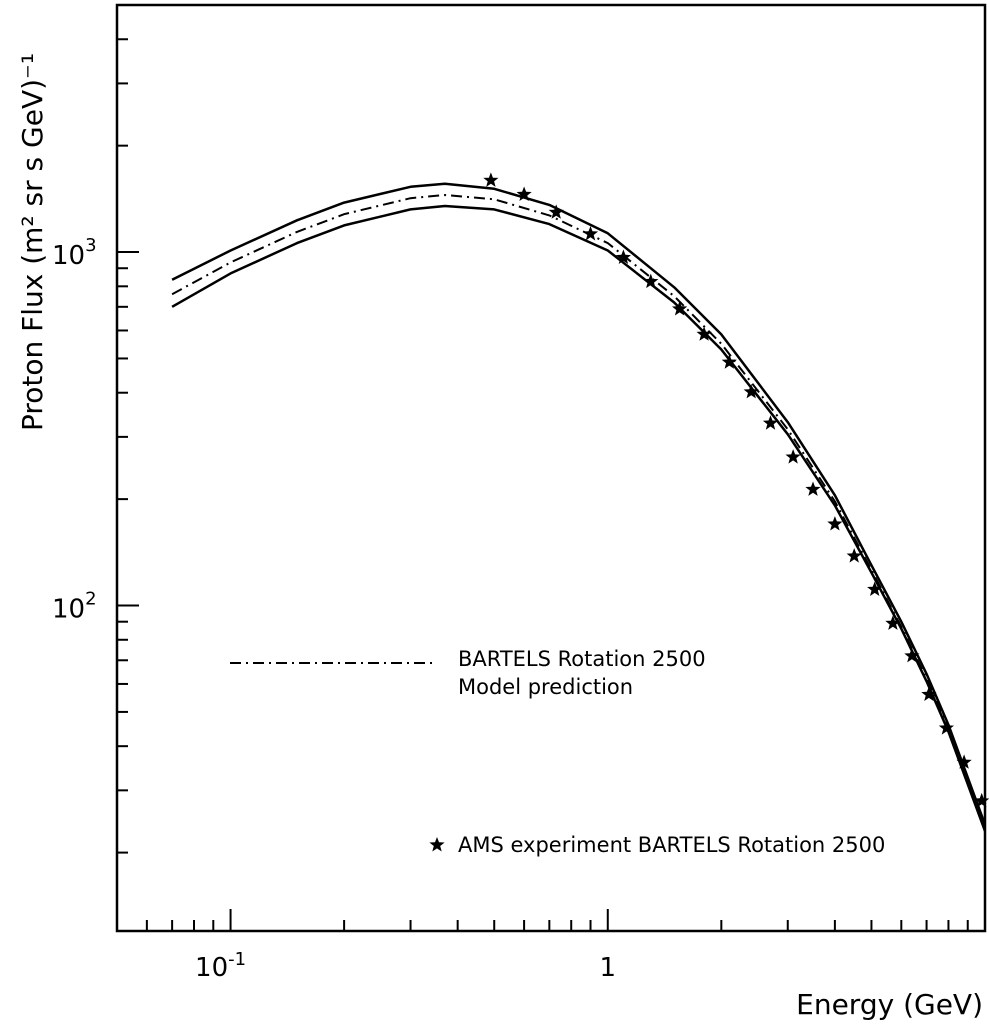 This screenshot has width=989, height=1025. What do you see at coordinates (545, 687) in the screenshot?
I see `legend-model-label-2: Model prediction` at bounding box center [545, 687].